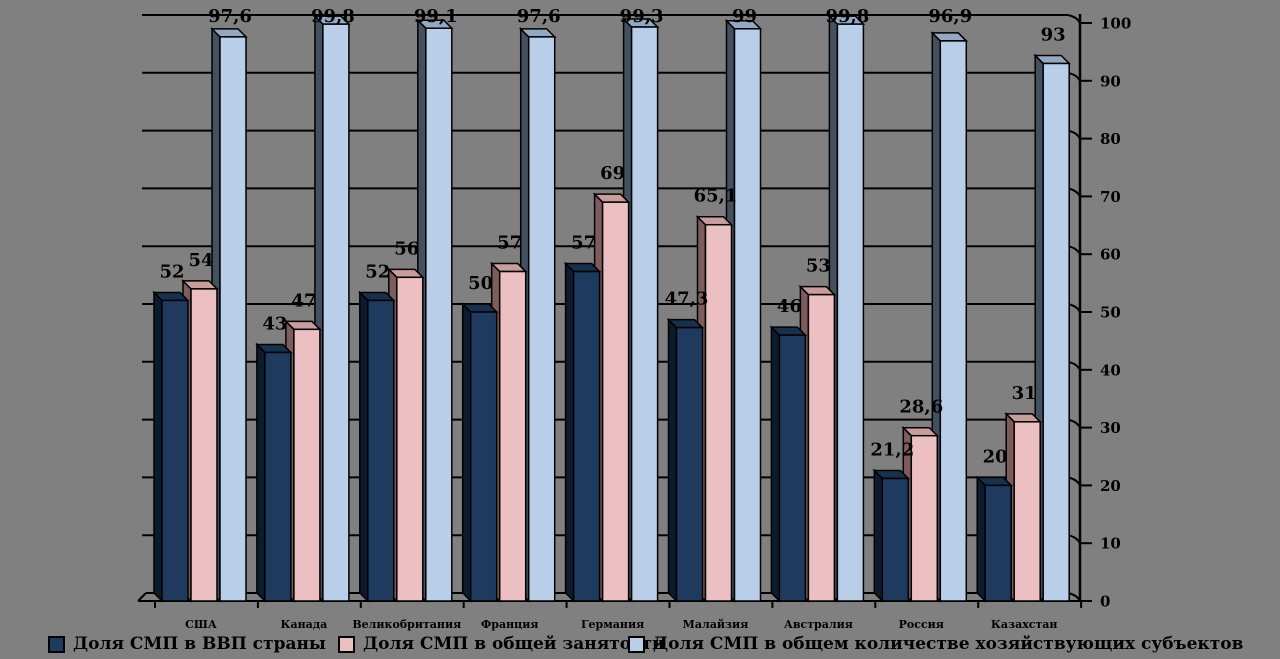 This screenshot has width=1280, height=659. What do you see at coordinates (687, 299) in the screenshot?
I see `bar-value-label: 47,3` at bounding box center [687, 299].